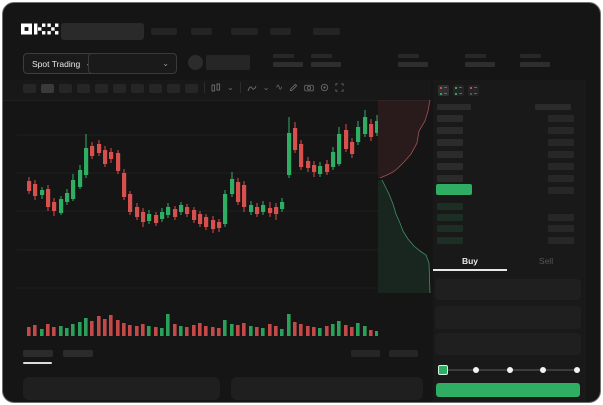 This screenshot has width=603, height=405. I want to click on depth-chart, so click(405, 197).